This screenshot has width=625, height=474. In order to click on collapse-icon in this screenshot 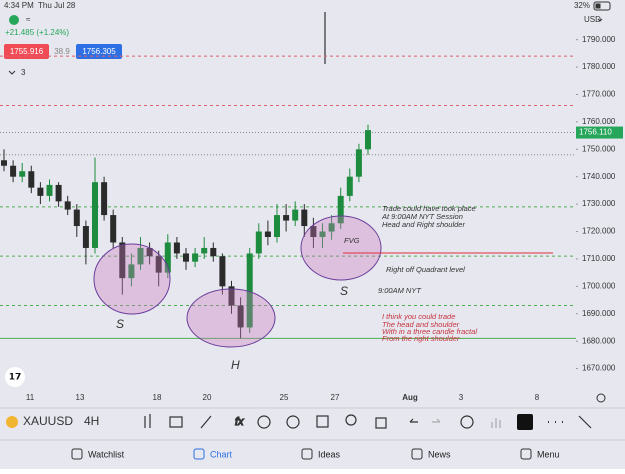, I will do `click(12, 72)`.